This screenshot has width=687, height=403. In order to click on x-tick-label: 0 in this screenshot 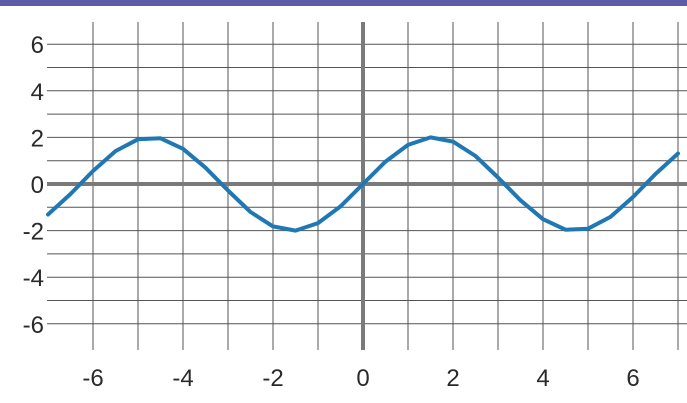, I will do `click(362, 378)`.